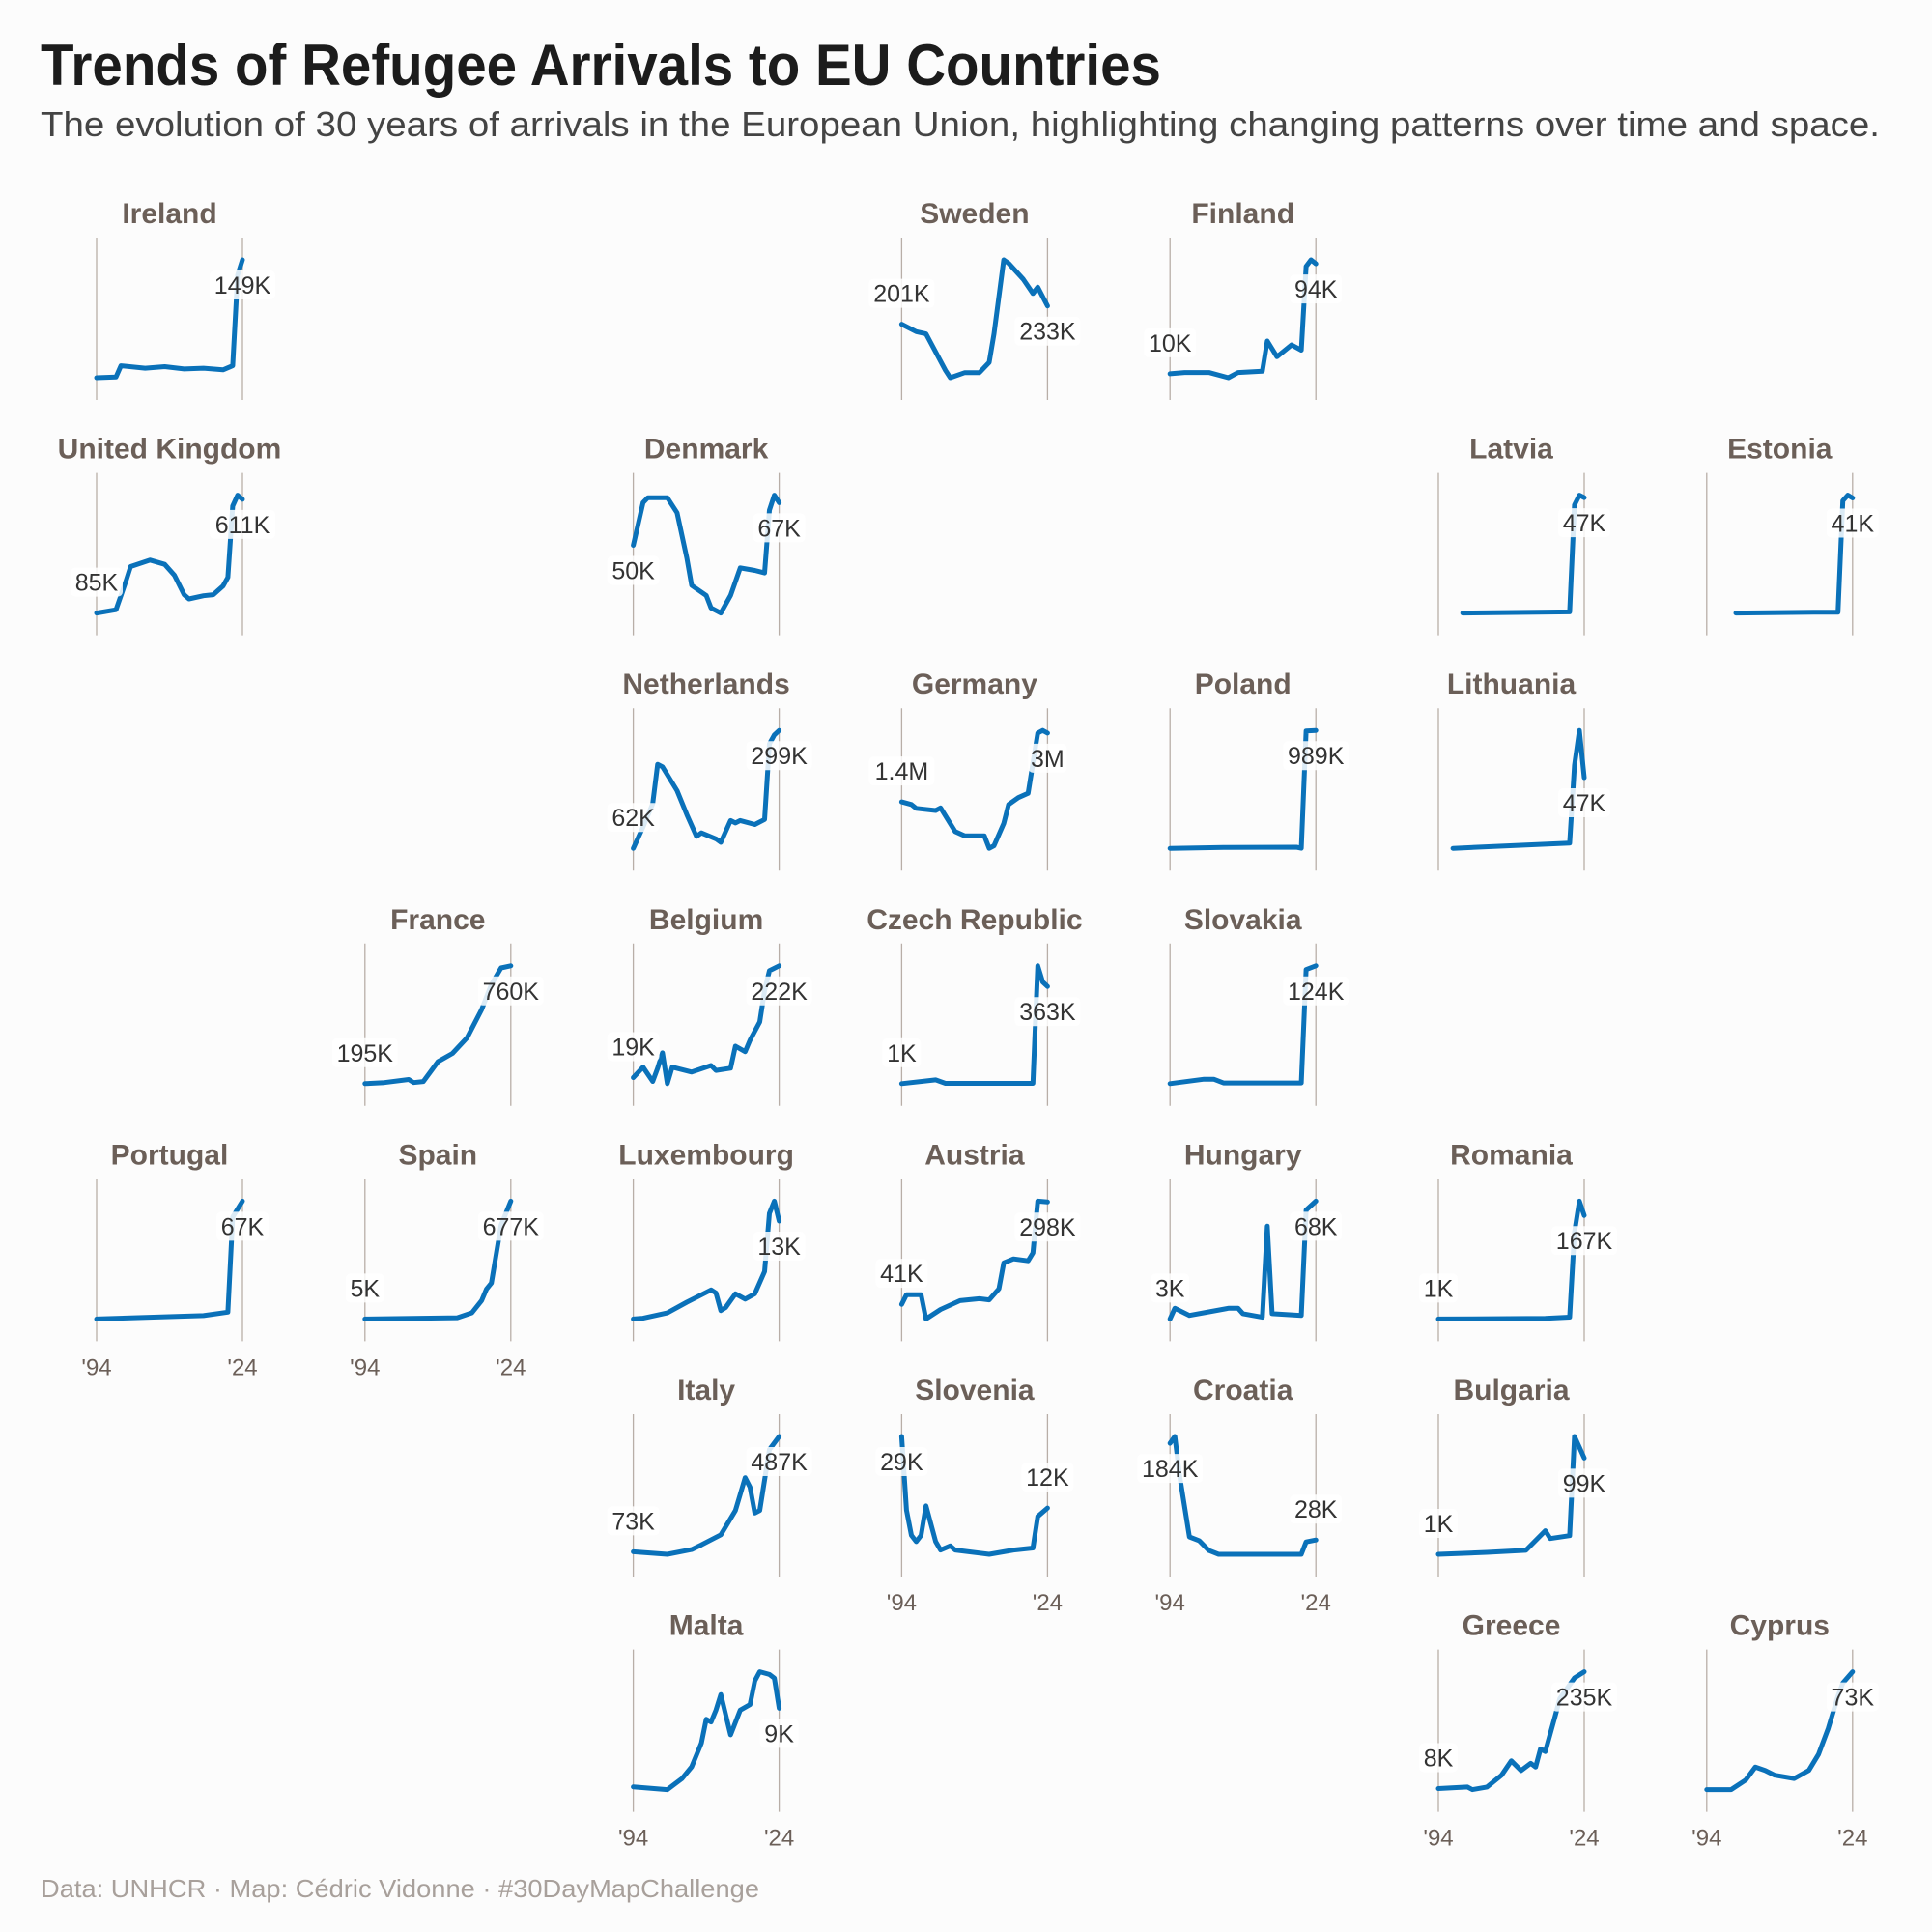 Image resolution: width=1932 pixels, height=1932 pixels. I want to click on series-line-slovakia, so click(1243, 1025).